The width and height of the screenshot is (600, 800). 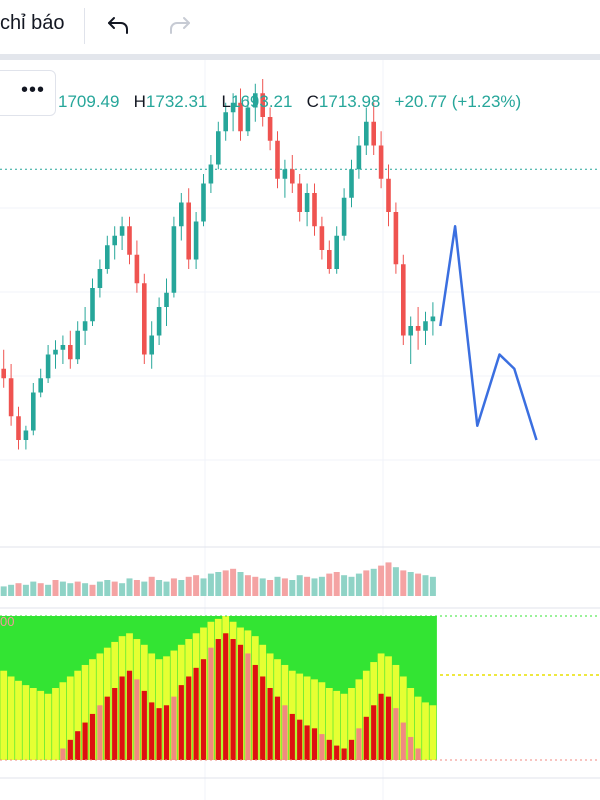 What do you see at coordinates (28, 93) in the screenshot?
I see `legend-menu-button: ◂ •••` at bounding box center [28, 93].